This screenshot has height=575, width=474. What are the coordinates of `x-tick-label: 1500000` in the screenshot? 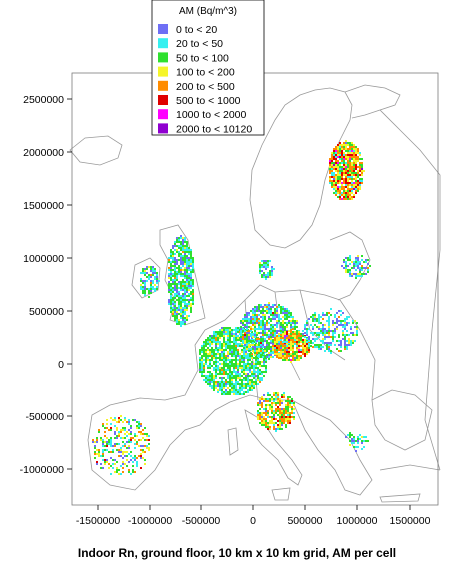 It's located at (410, 521).